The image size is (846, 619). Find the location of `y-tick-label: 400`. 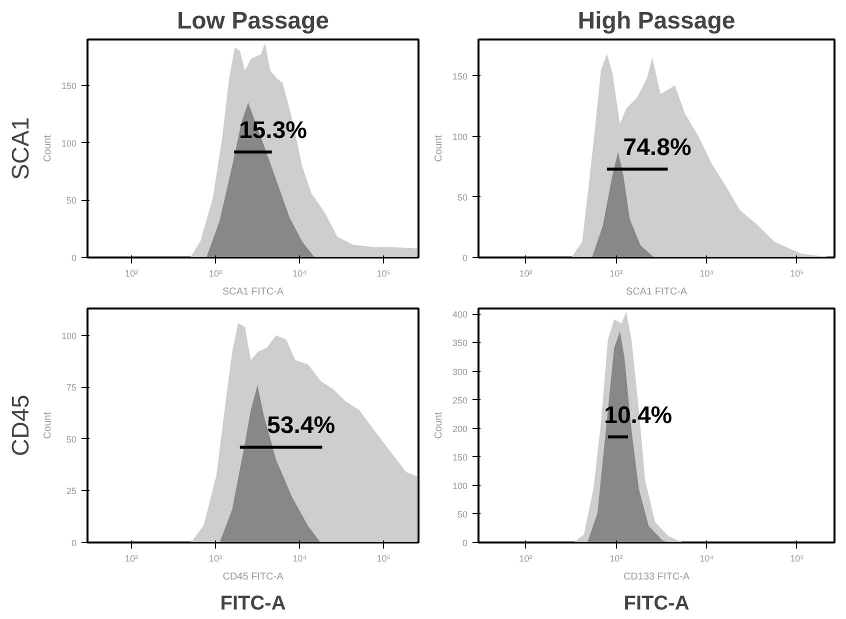

y-tick-label: 400 is located at coordinates (460, 315).